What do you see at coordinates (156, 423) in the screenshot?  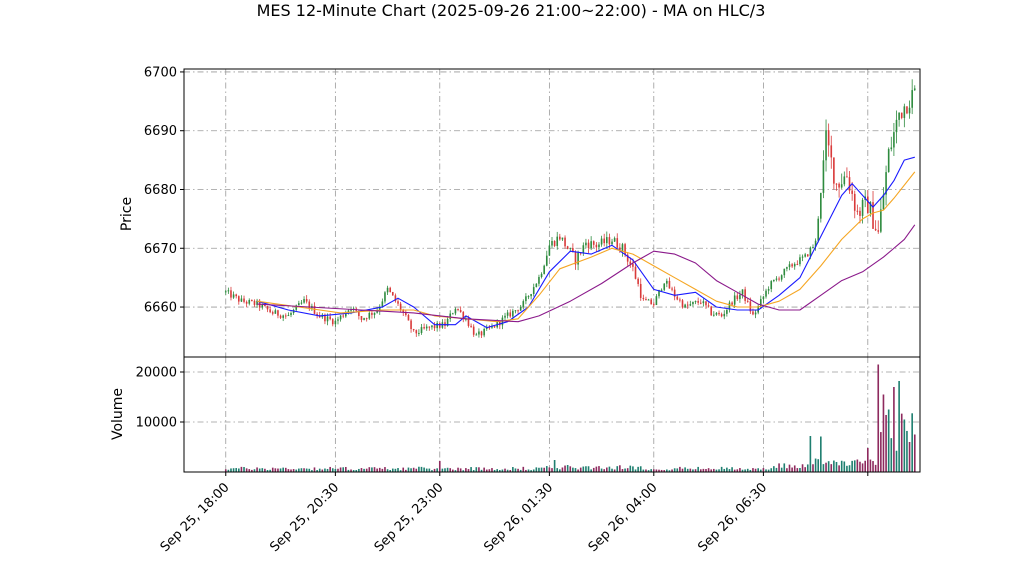 I see `volume-ytick-label: 10000` at bounding box center [156, 423].